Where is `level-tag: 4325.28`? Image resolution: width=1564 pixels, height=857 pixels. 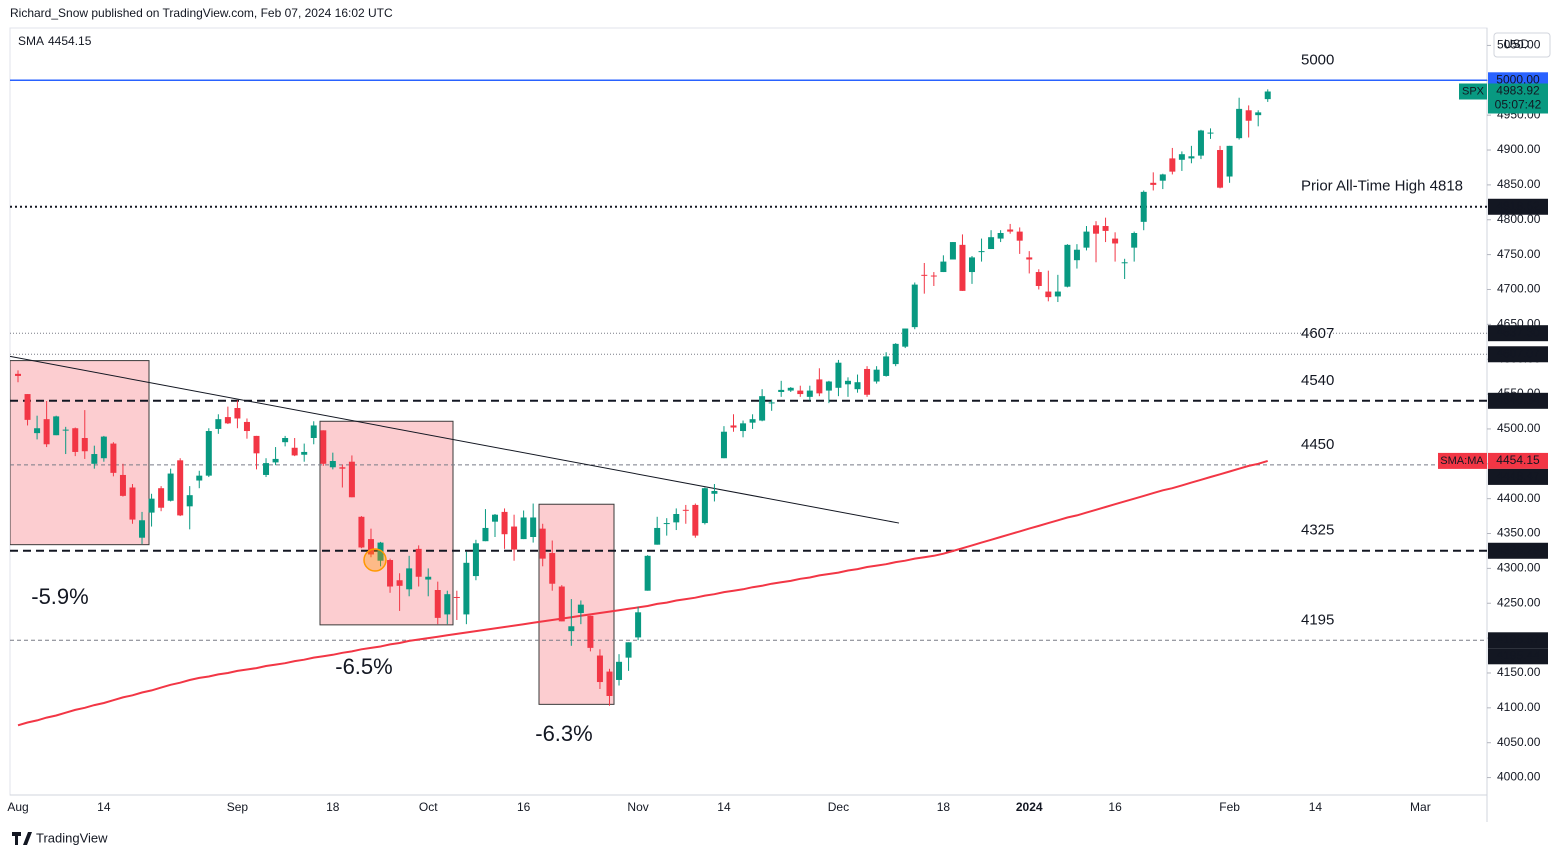
level-tag: 4325.28 is located at coordinates (1518, 550).